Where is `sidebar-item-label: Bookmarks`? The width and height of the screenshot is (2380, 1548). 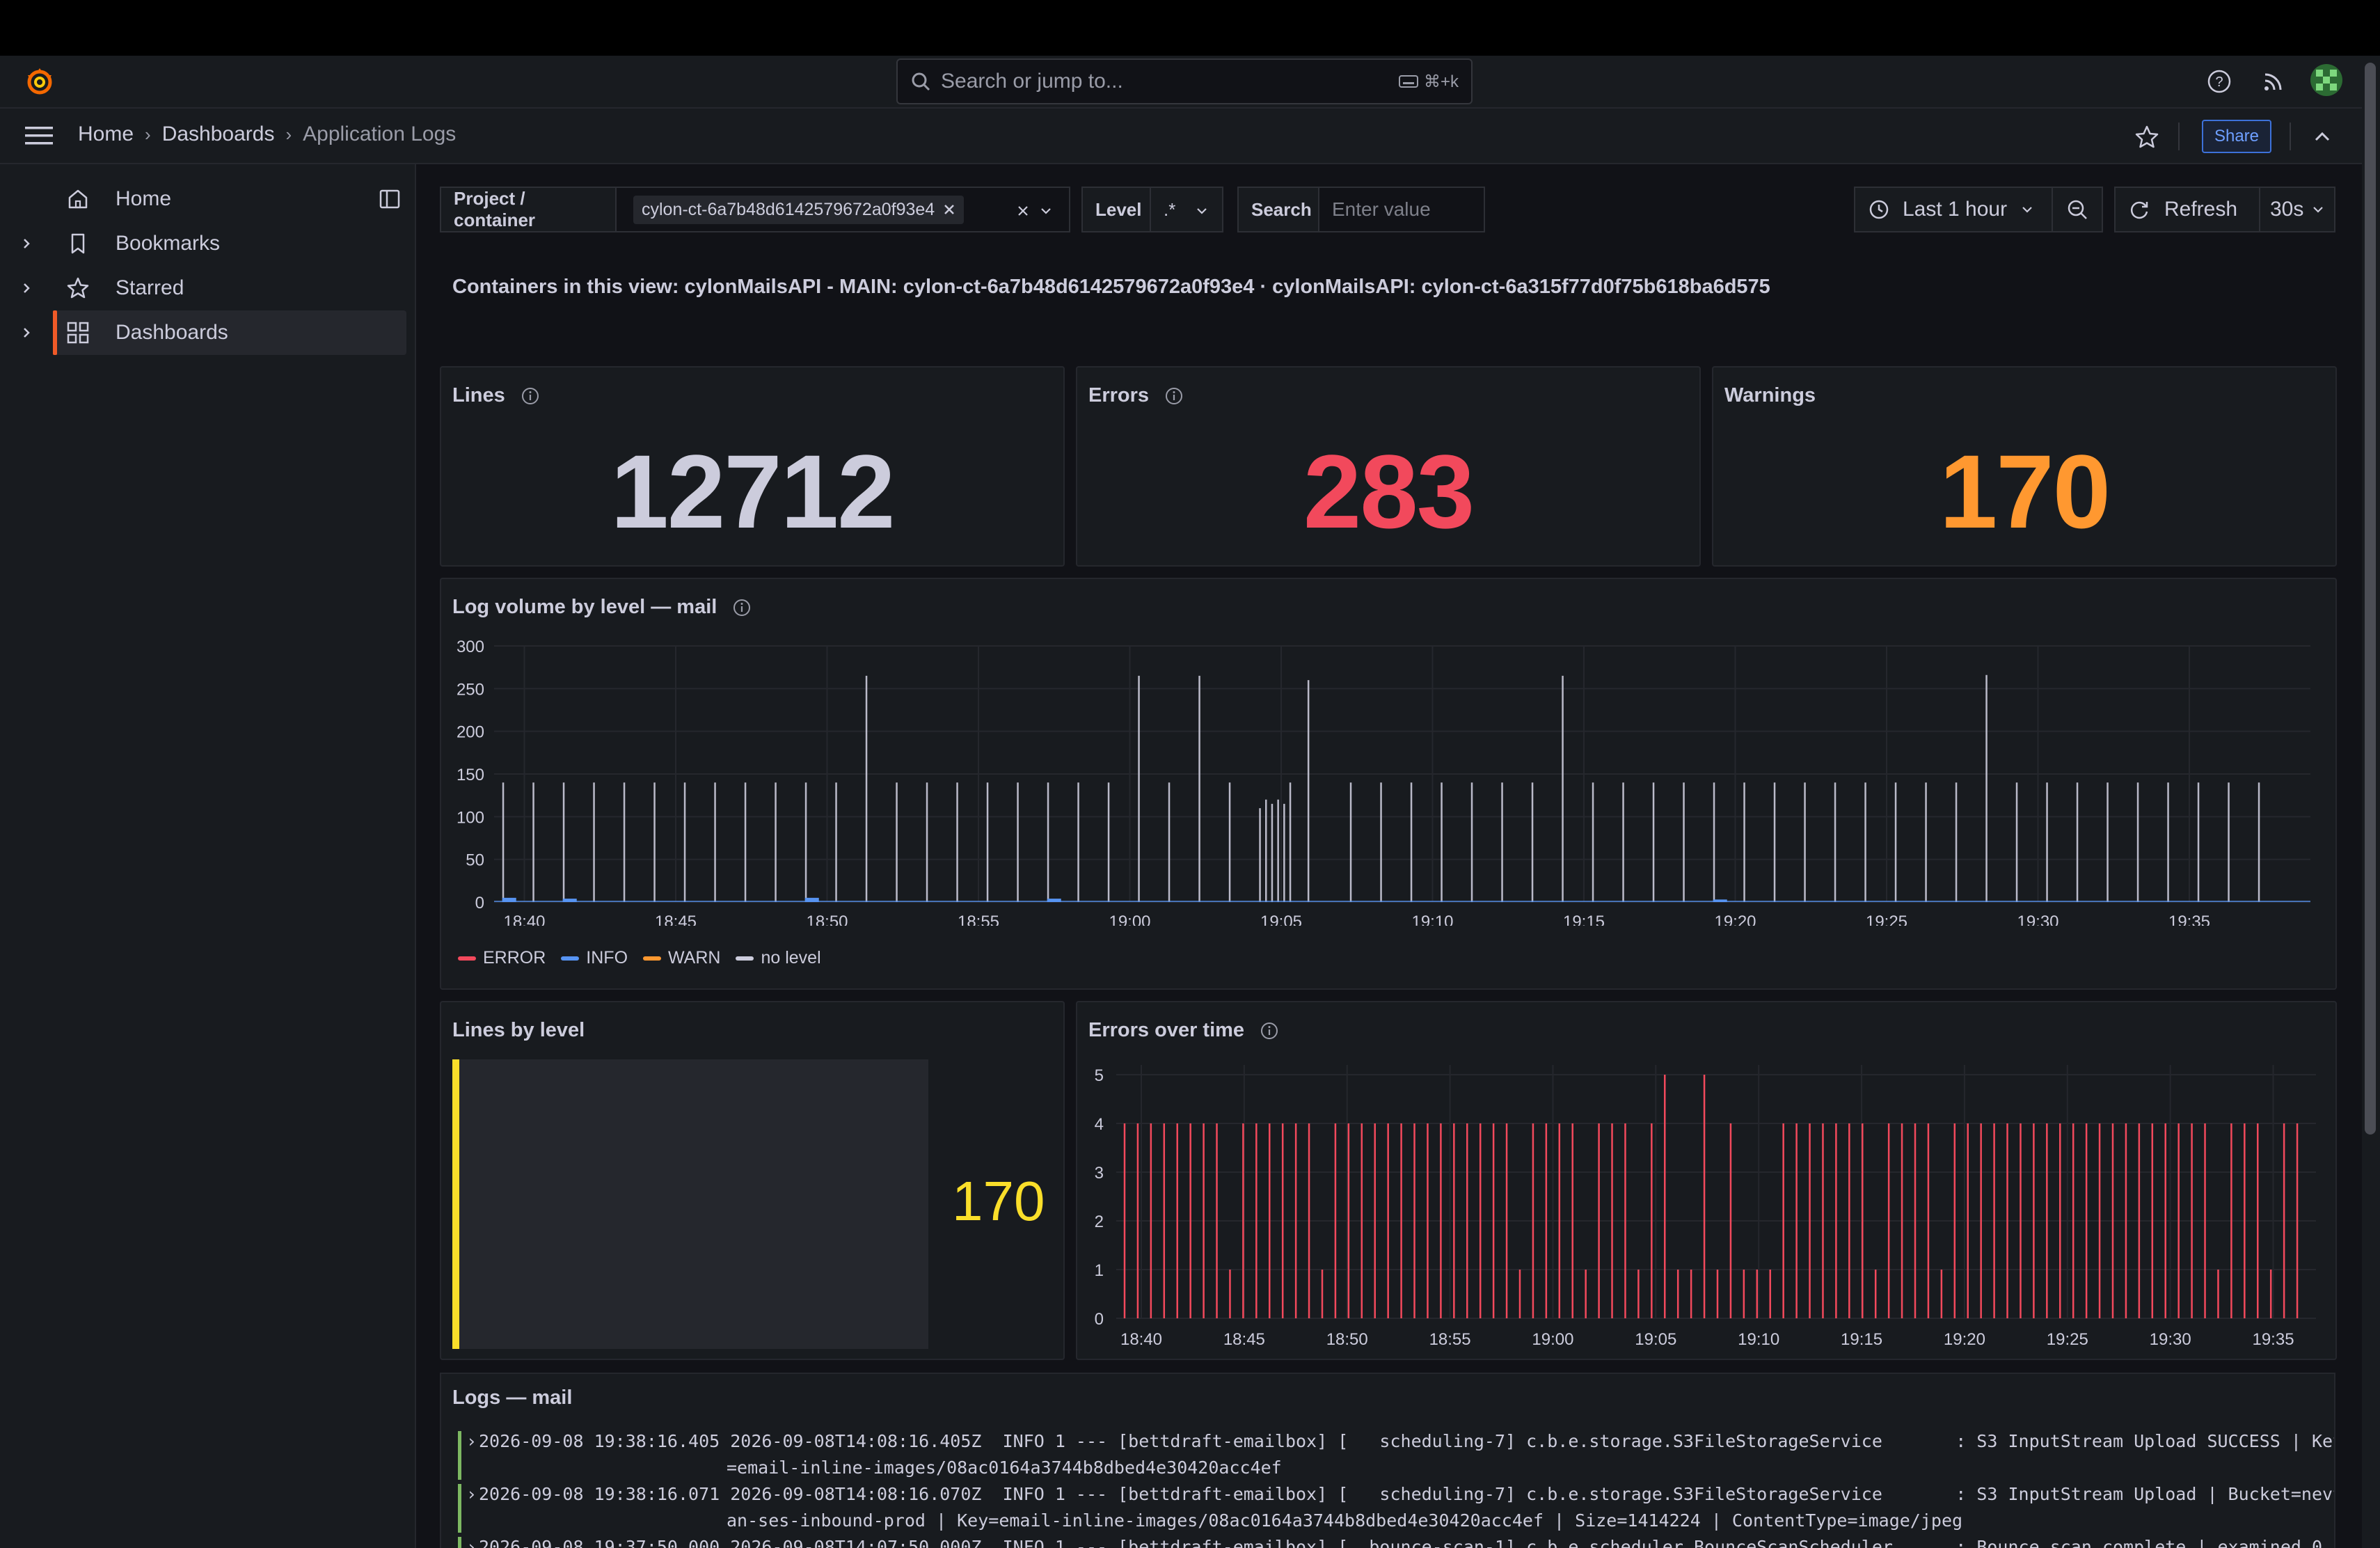 sidebar-item-label: Bookmarks is located at coordinates (168, 243).